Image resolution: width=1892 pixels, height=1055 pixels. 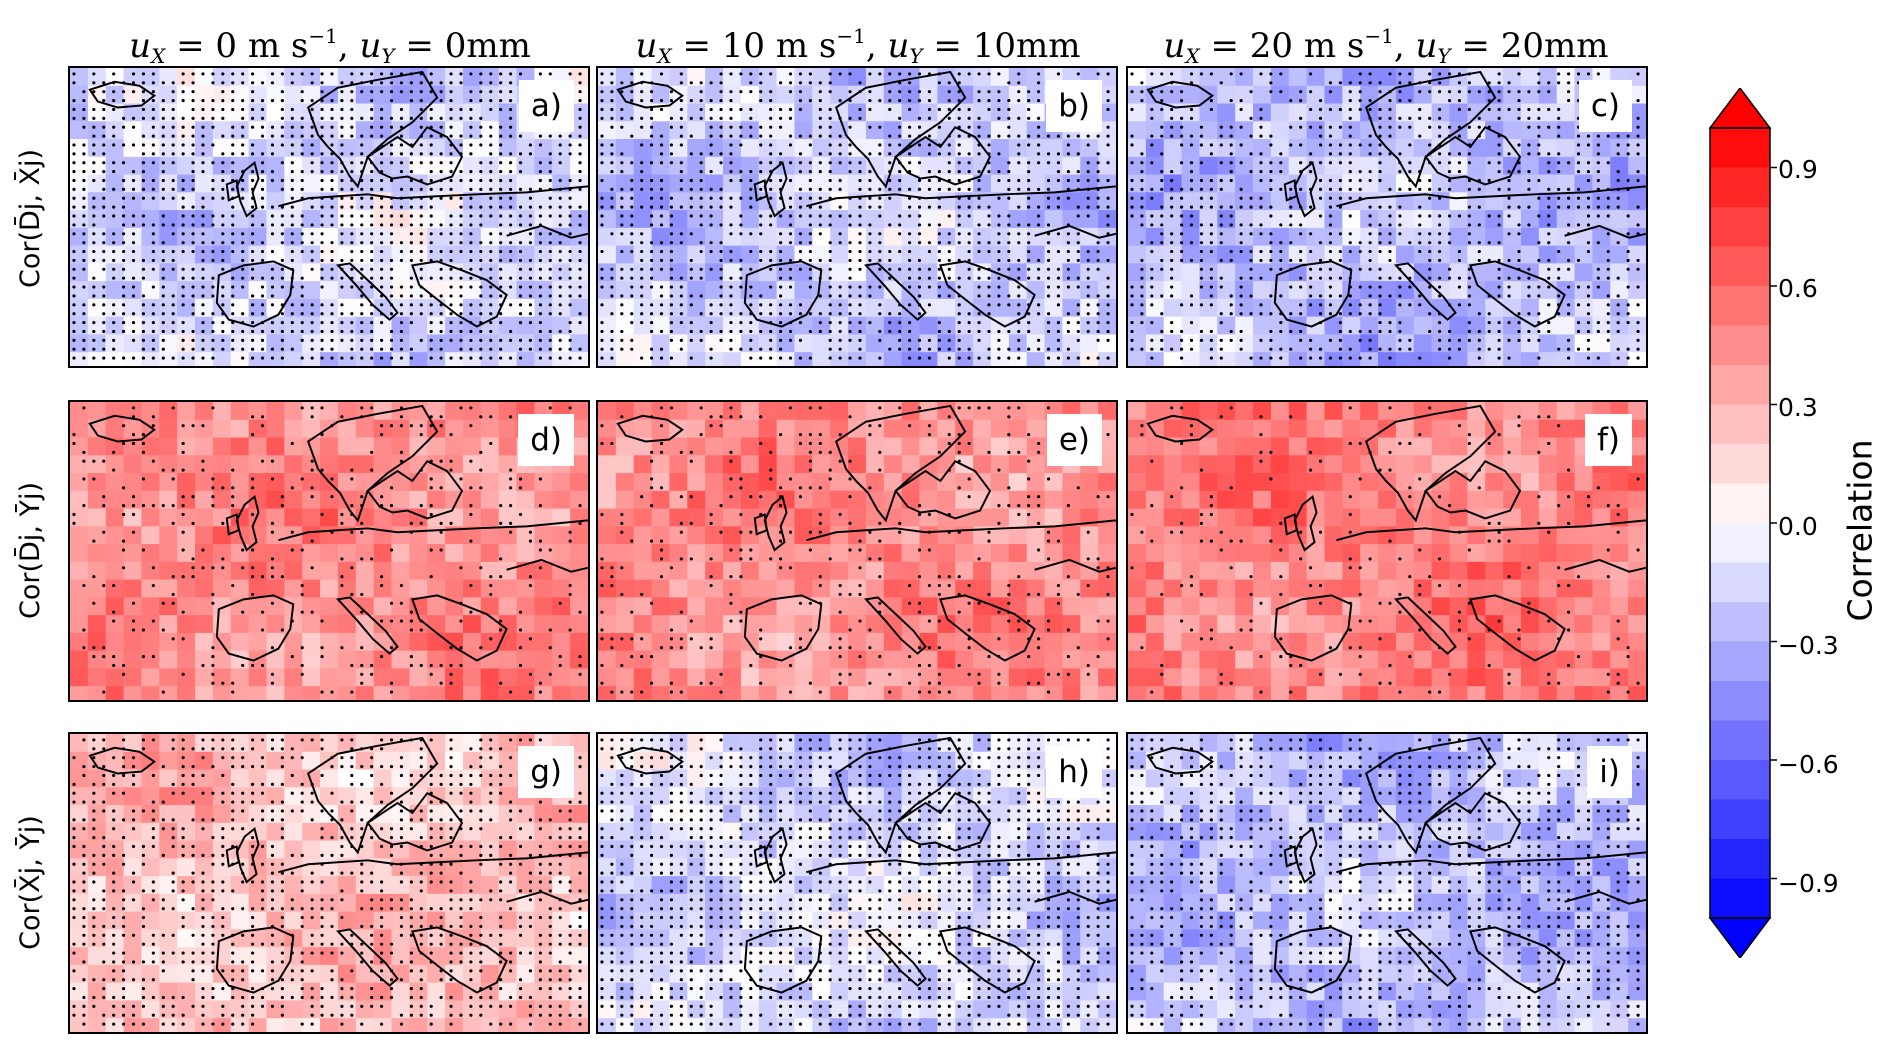 I want to click on column-title-3: uX = 20 m s−1, uY = 20mm, so click(x=1386, y=46).